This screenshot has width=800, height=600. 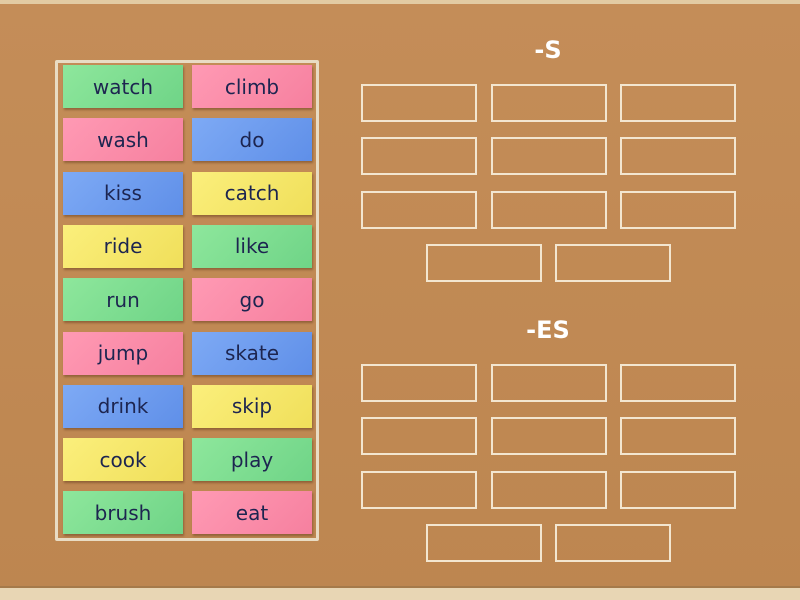 What do you see at coordinates (123, 353) in the screenshot?
I see `word-card-jump: jump` at bounding box center [123, 353].